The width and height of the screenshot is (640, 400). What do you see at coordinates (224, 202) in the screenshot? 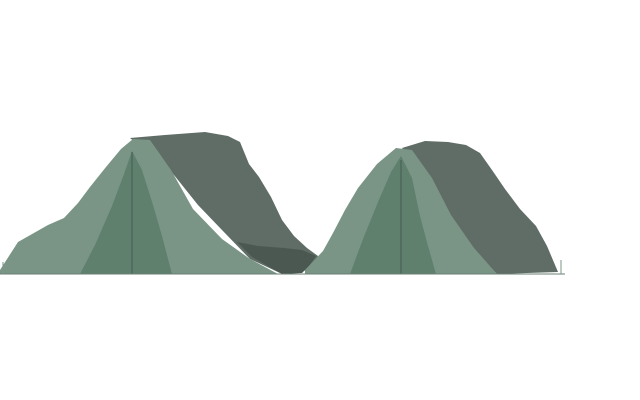
I see `left-mountain-dark-face` at bounding box center [224, 202].